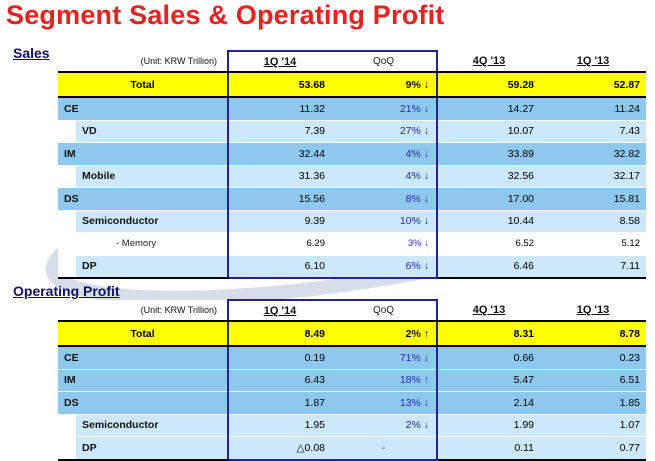 The image size is (655, 461). I want to click on table-row: IM 32.44 4% ↓ 33.89 32.82, so click(352, 154).